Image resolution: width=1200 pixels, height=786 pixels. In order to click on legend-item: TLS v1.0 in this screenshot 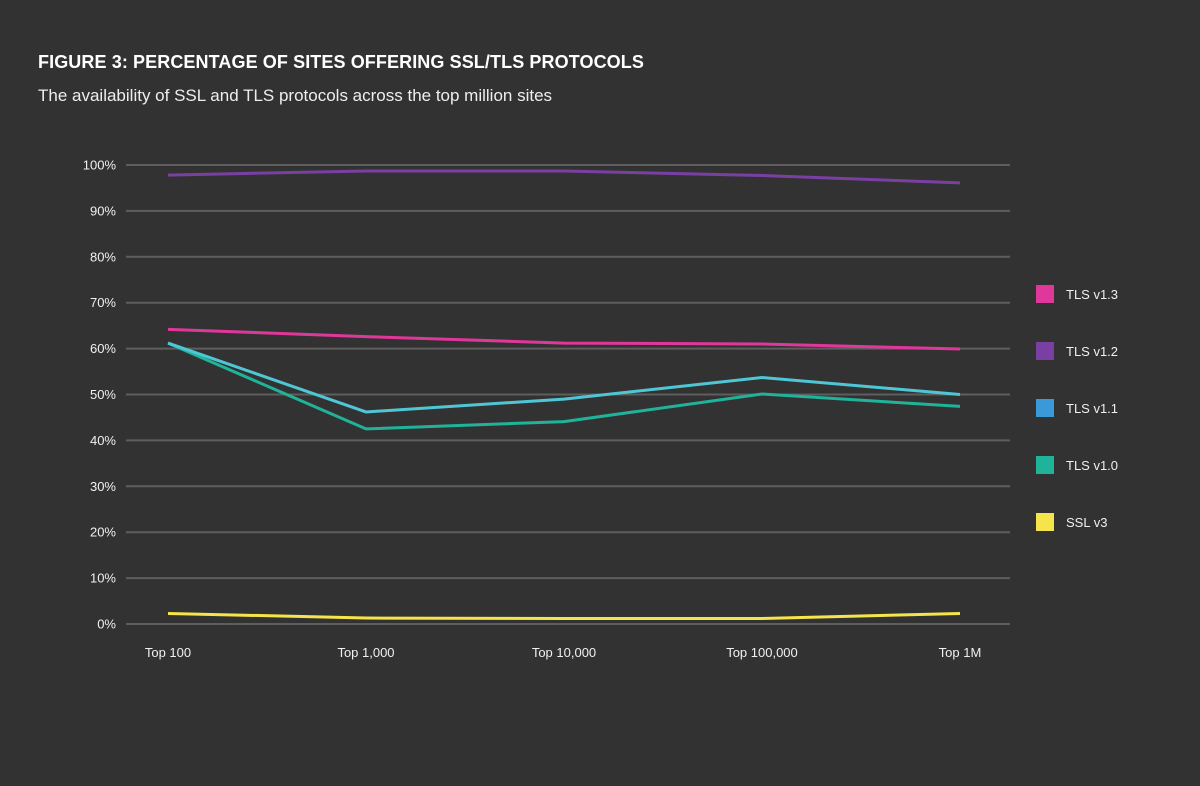, I will do `click(1077, 465)`.